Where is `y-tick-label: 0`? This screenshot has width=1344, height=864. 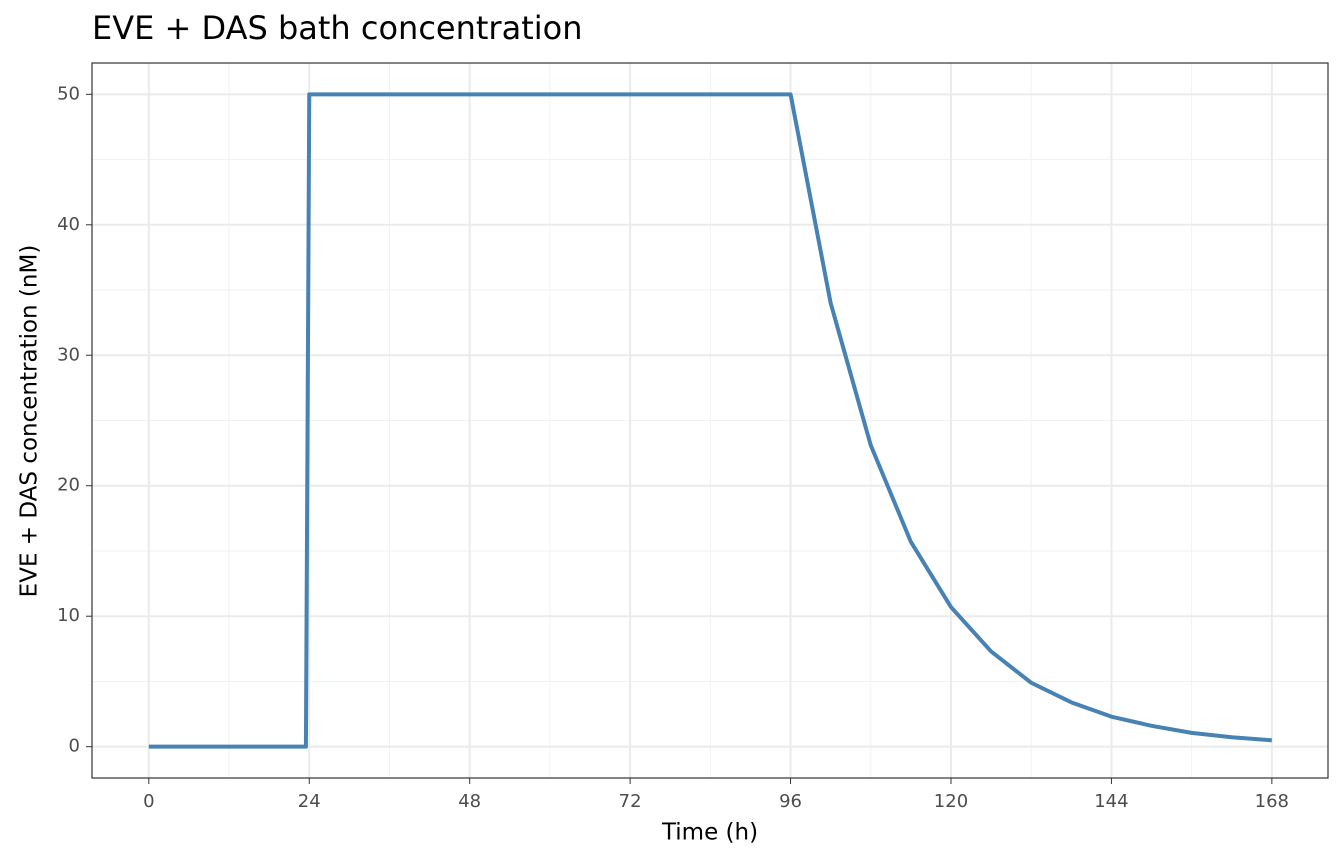 y-tick-label: 0 is located at coordinates (74, 746).